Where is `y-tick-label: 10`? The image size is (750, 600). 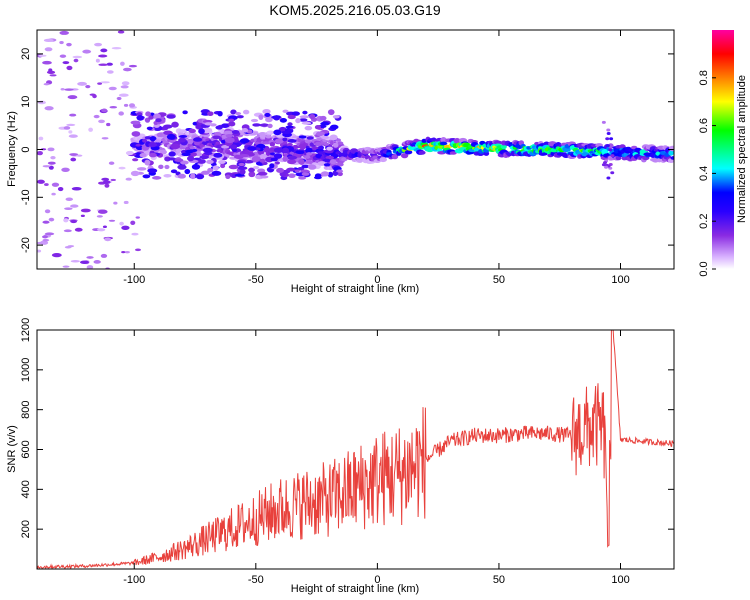 y-tick-label: 10 is located at coordinates (26, 102).